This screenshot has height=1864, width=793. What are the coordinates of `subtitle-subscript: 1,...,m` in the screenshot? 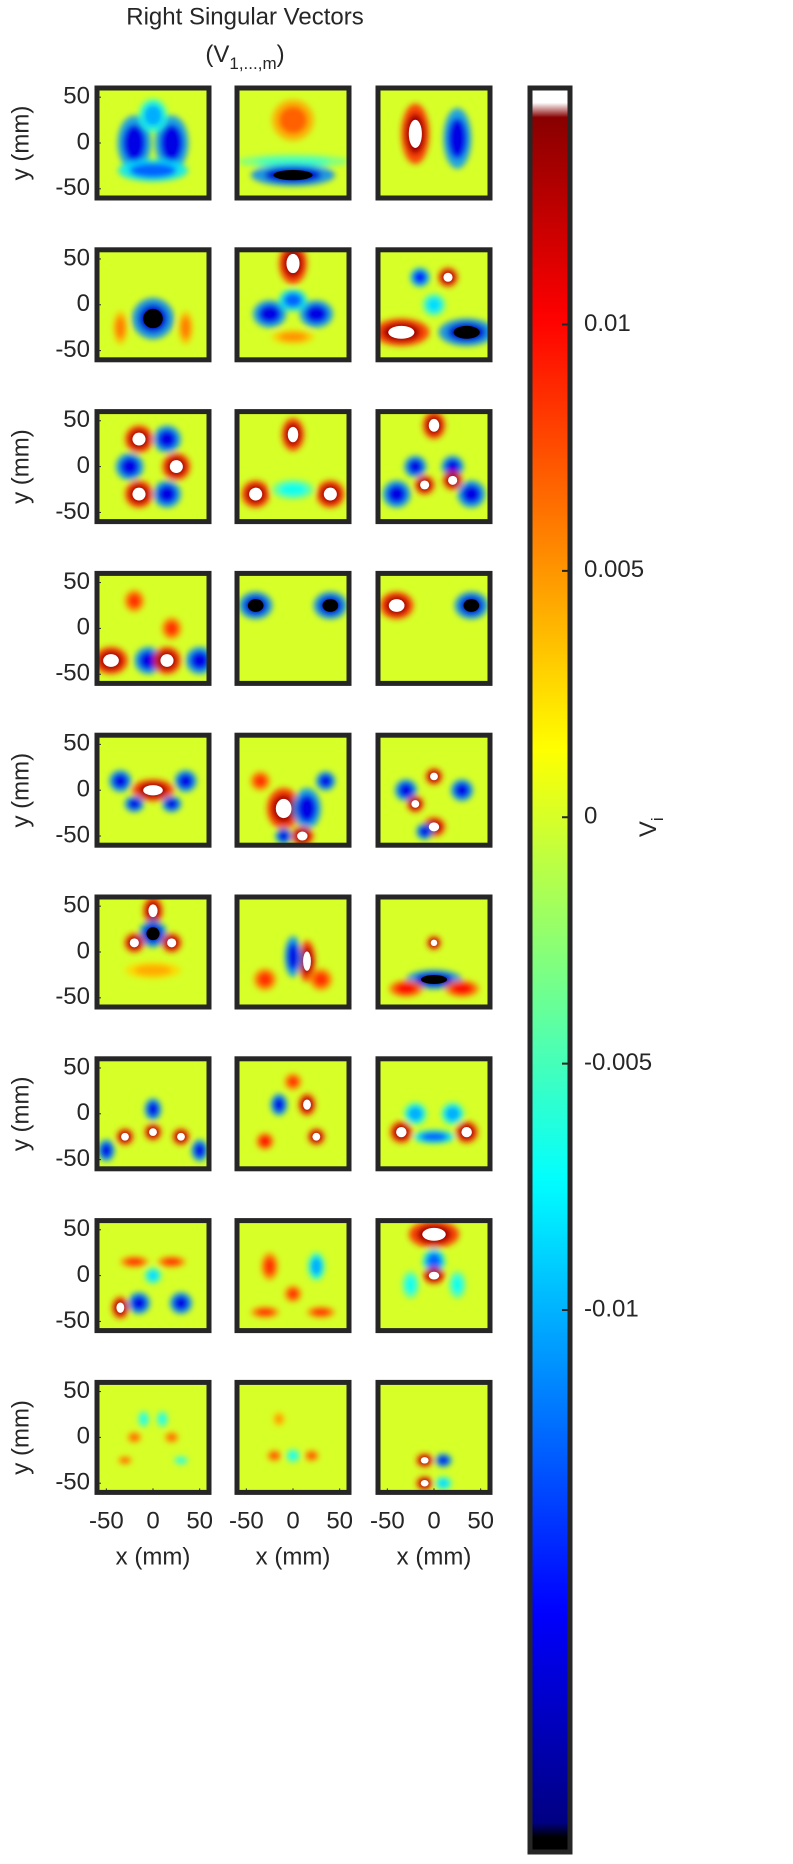 It's located at (252, 63).